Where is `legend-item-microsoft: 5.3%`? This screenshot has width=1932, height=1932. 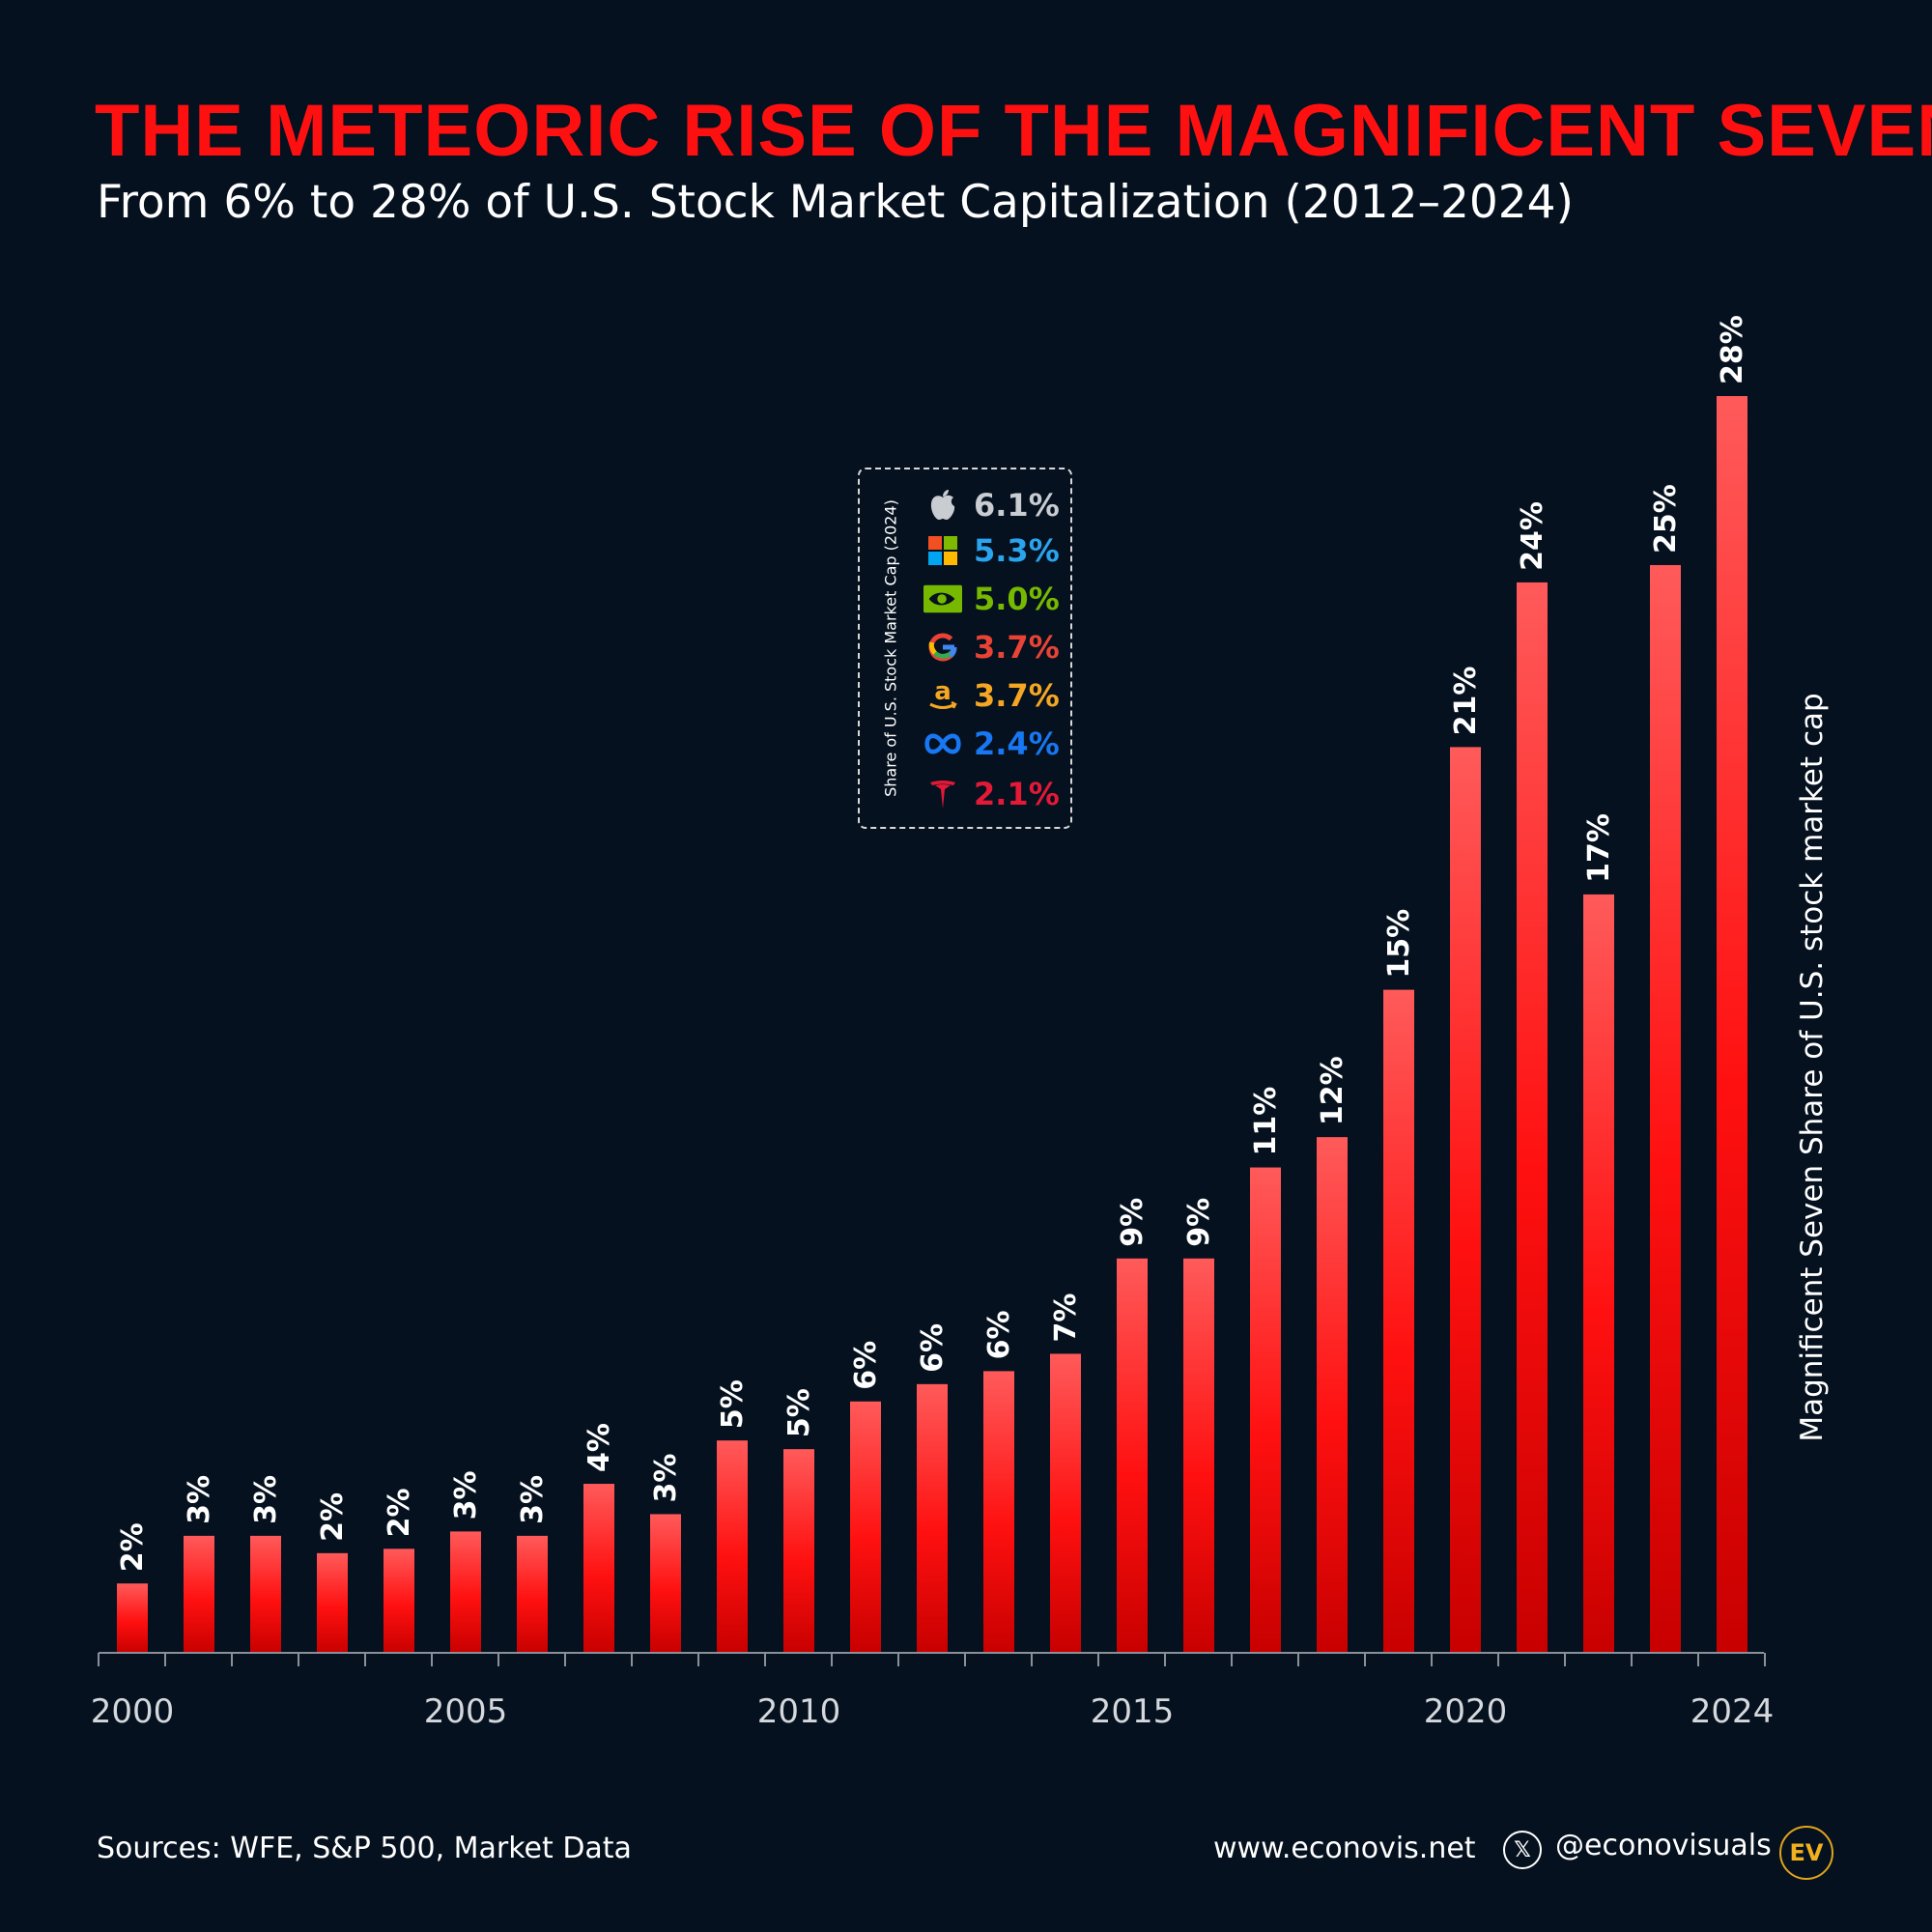 legend-item-microsoft: 5.3% is located at coordinates (992, 550).